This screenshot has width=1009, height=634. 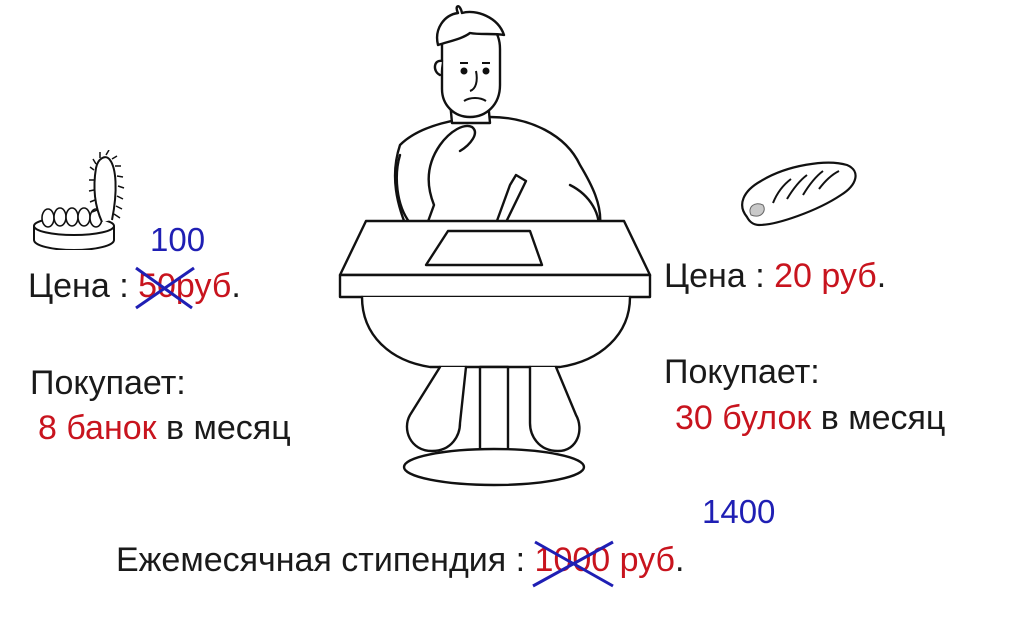 What do you see at coordinates (572, 560) in the screenshot?
I see `stipend-old-value: 1000` at bounding box center [572, 560].